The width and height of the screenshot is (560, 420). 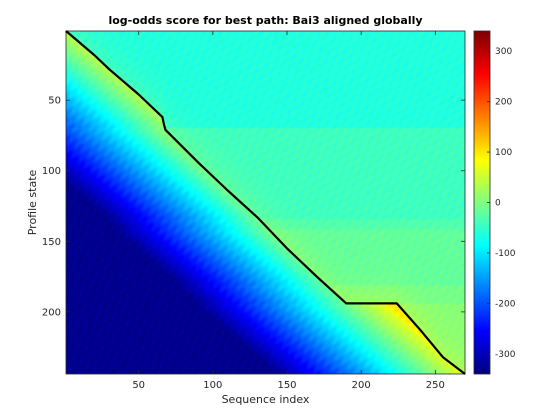 I want to click on colorbar-tick-label: -200, so click(x=505, y=304).